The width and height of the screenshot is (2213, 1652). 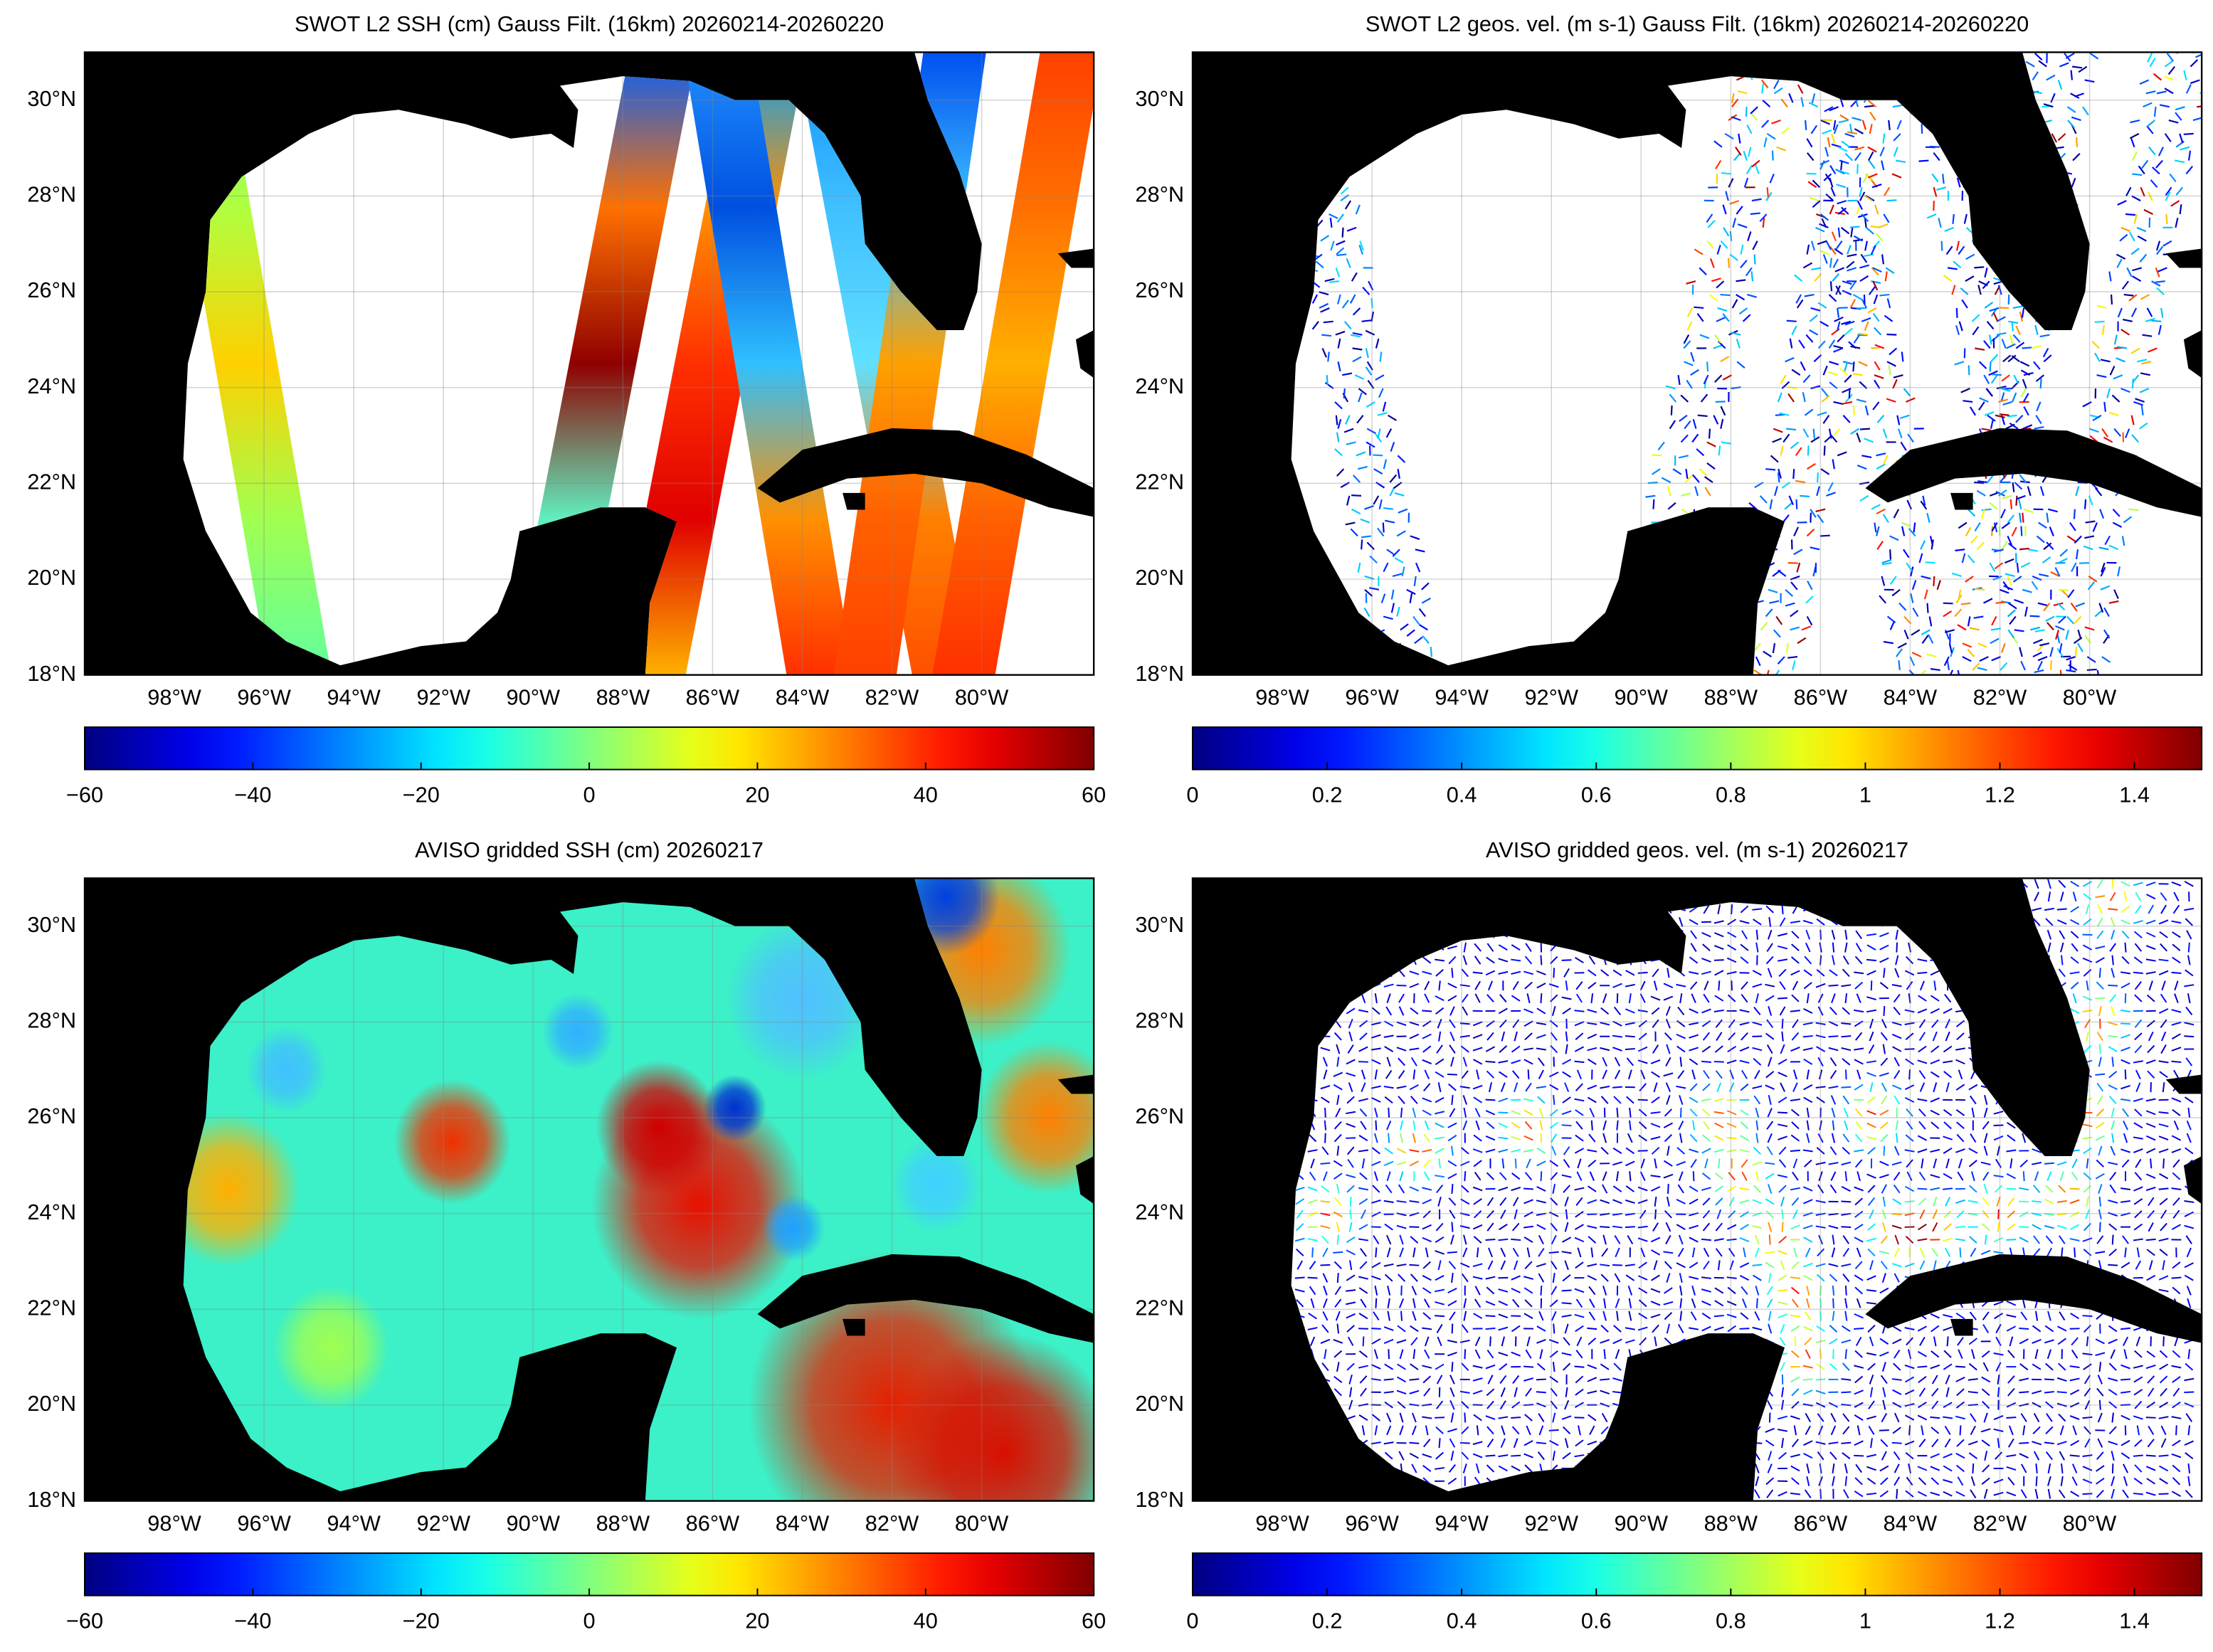 What do you see at coordinates (51, 1499) in the screenshot?
I see `lat-tick-label: 18°N` at bounding box center [51, 1499].